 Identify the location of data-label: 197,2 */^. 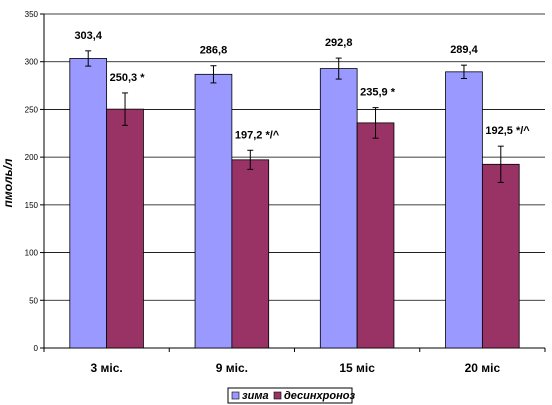
(257, 135).